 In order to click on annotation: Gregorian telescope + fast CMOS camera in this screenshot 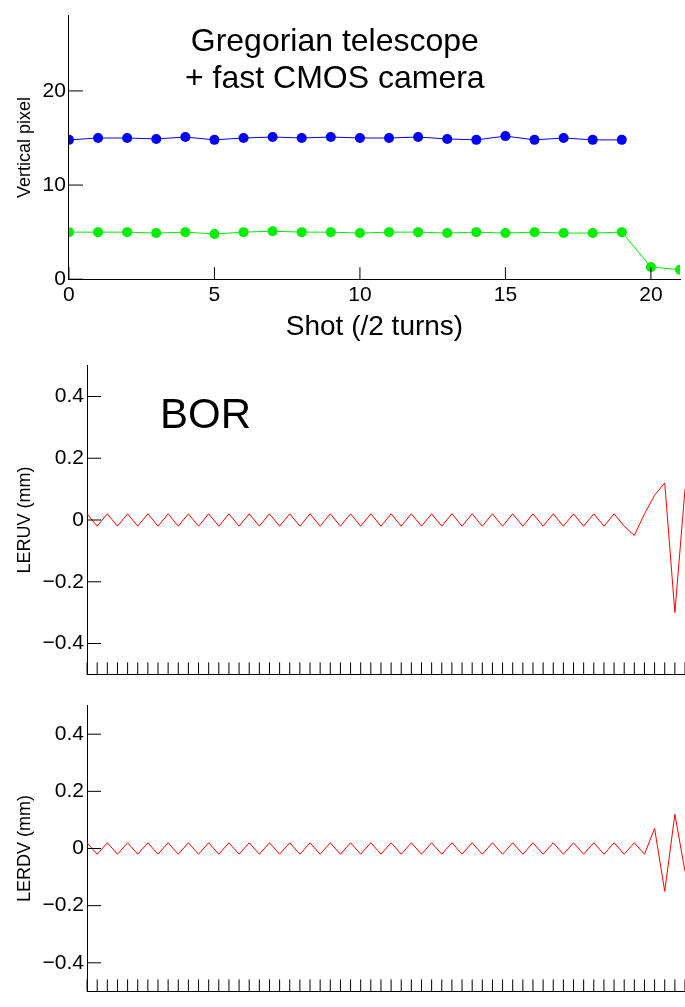, I will do `click(335, 59)`.